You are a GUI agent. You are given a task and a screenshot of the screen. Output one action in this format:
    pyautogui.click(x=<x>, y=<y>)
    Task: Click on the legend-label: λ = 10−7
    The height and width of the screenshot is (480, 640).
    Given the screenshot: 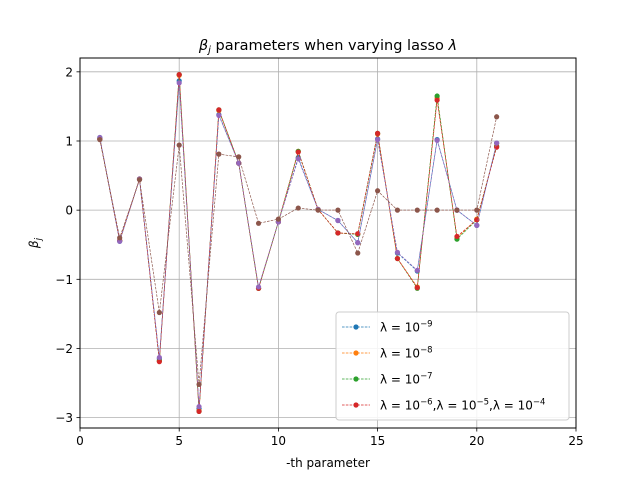 What is the action you would take?
    pyautogui.click(x=406, y=379)
    